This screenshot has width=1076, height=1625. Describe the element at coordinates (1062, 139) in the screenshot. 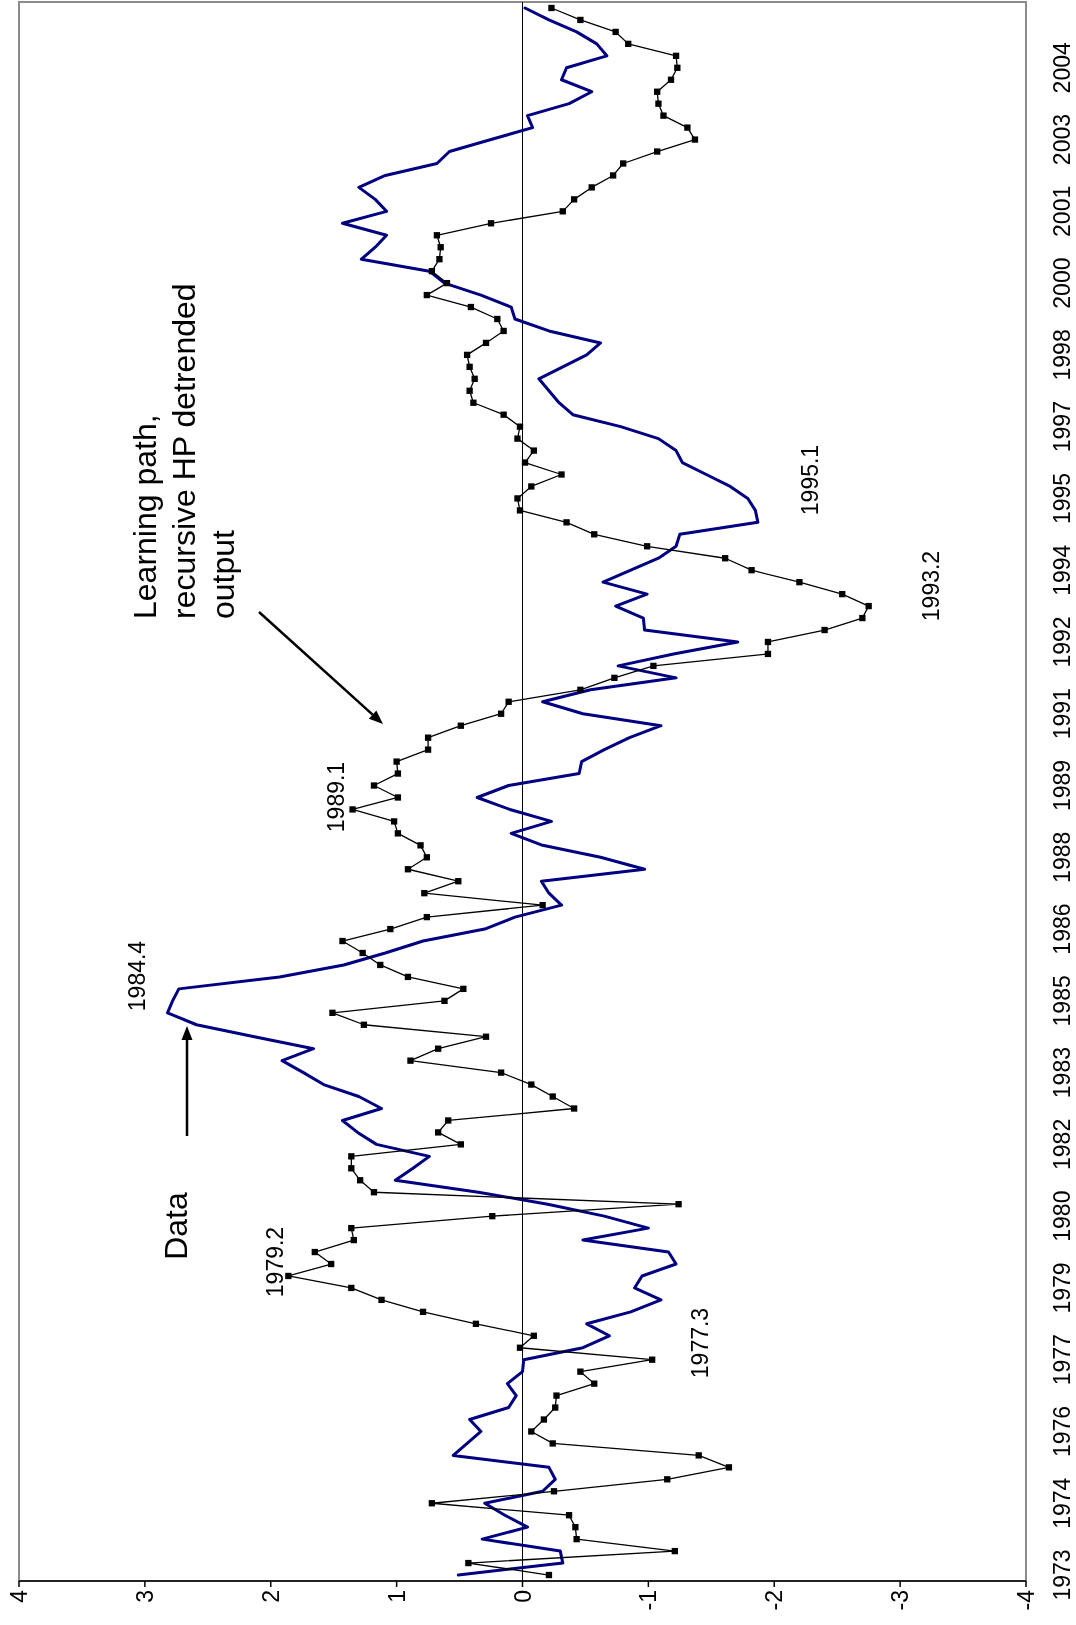

I see `y-tick-label: 2003` at that location.